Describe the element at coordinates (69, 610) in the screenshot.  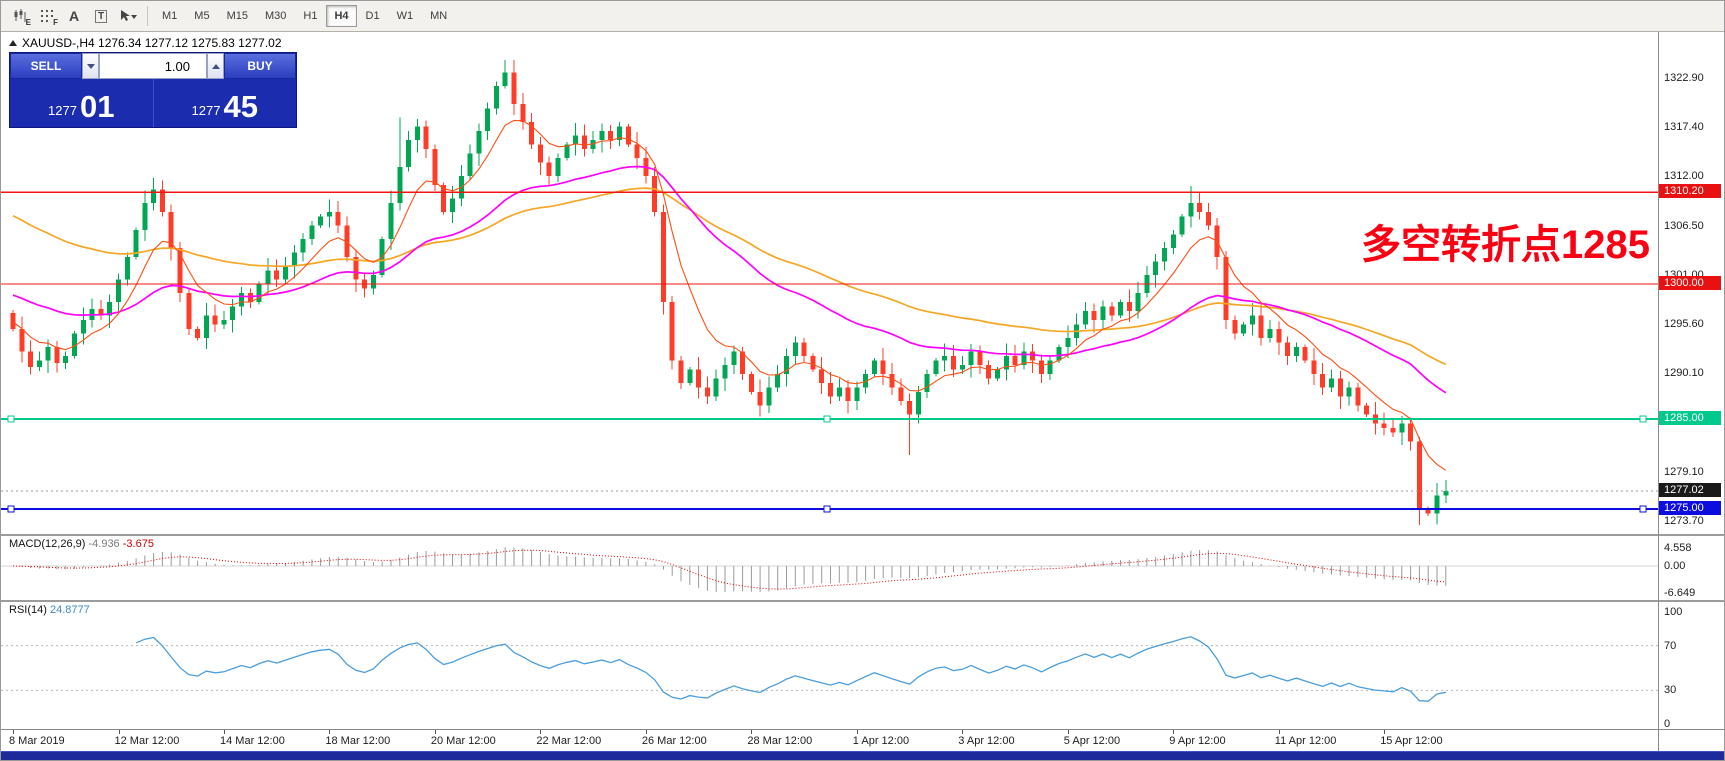
I see `rsi-value: 24.8777` at that location.